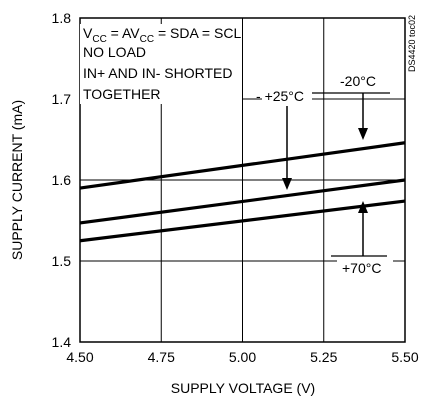  Describe the element at coordinates (287, 184) in the screenshot. I see `arrow-head-plus25` at that location.